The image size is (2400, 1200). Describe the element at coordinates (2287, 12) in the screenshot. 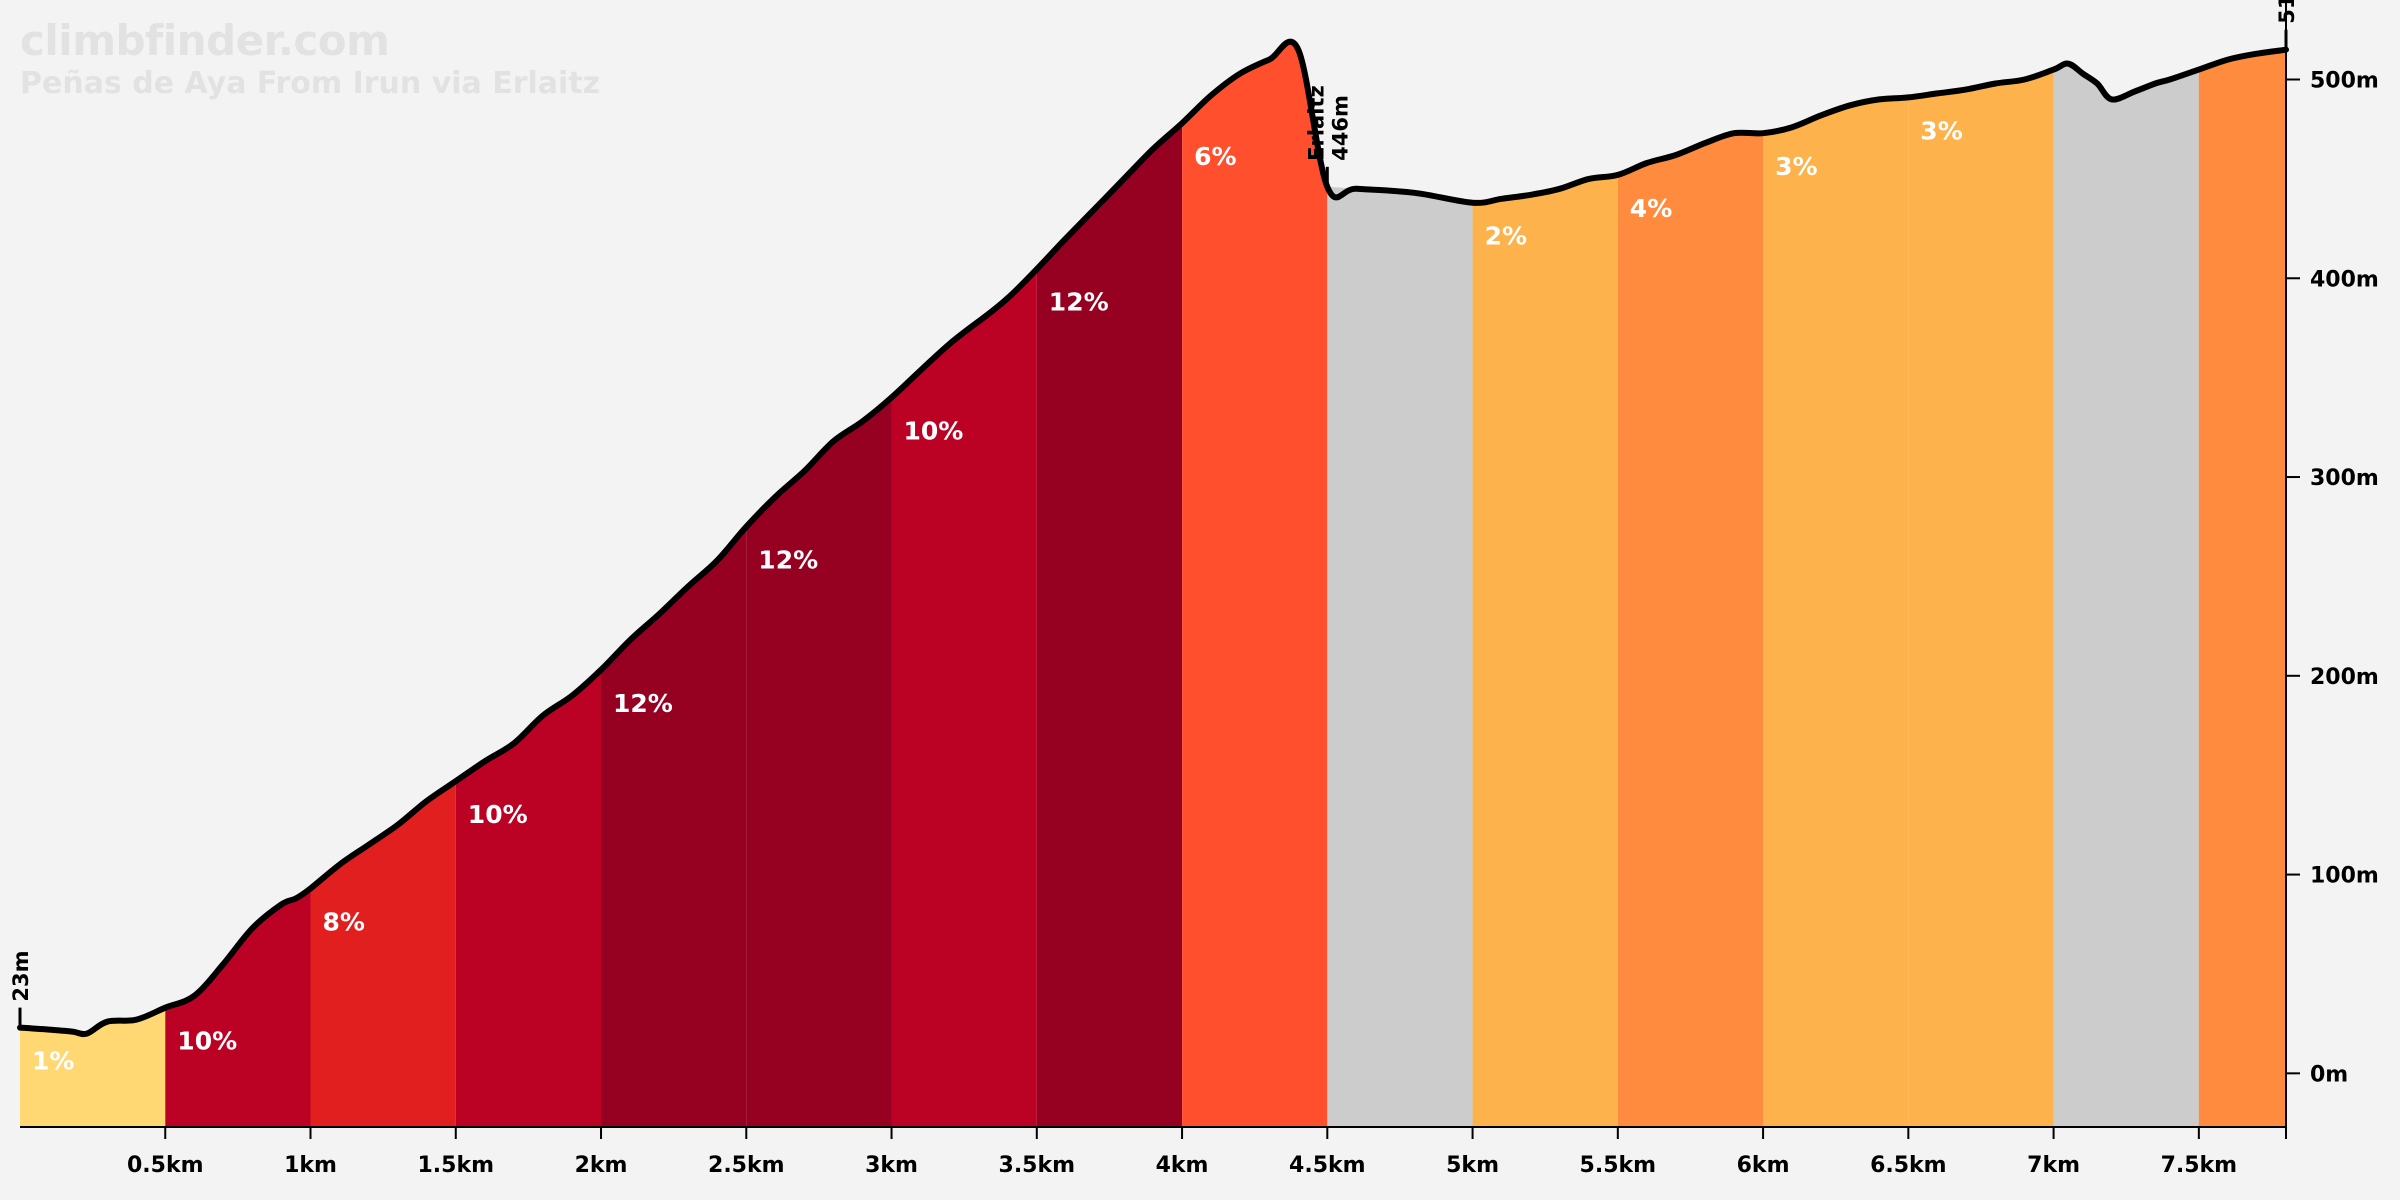

I see `annotation-label-3: 515m` at that location.